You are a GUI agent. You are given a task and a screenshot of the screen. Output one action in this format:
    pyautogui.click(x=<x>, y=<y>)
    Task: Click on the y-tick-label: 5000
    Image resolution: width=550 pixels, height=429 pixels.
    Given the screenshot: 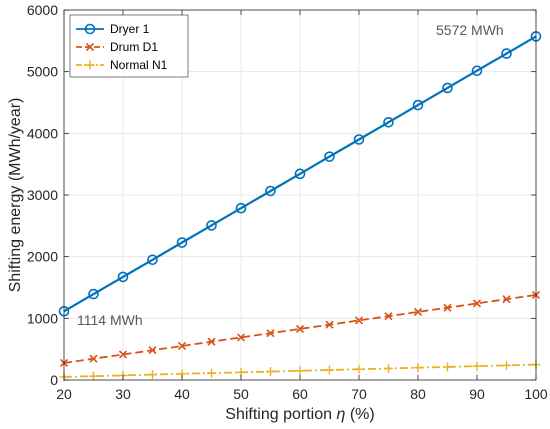 What is the action you would take?
    pyautogui.click(x=42, y=72)
    